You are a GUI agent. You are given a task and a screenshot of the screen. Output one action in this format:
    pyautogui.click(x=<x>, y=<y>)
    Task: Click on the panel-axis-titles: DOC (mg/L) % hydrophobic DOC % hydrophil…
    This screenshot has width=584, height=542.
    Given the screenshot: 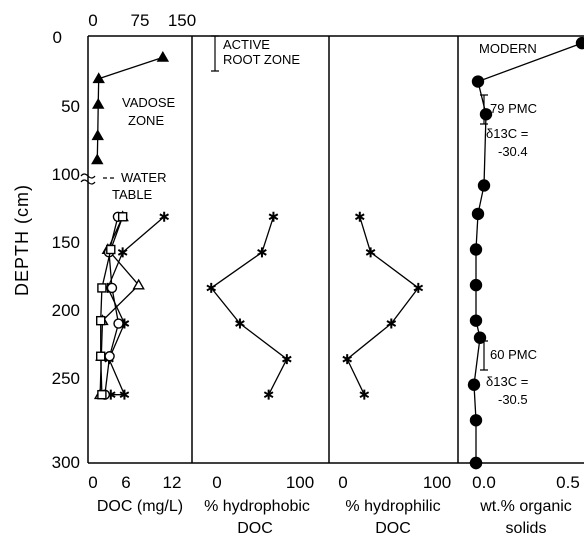 What is the action you would take?
    pyautogui.click(x=334, y=517)
    